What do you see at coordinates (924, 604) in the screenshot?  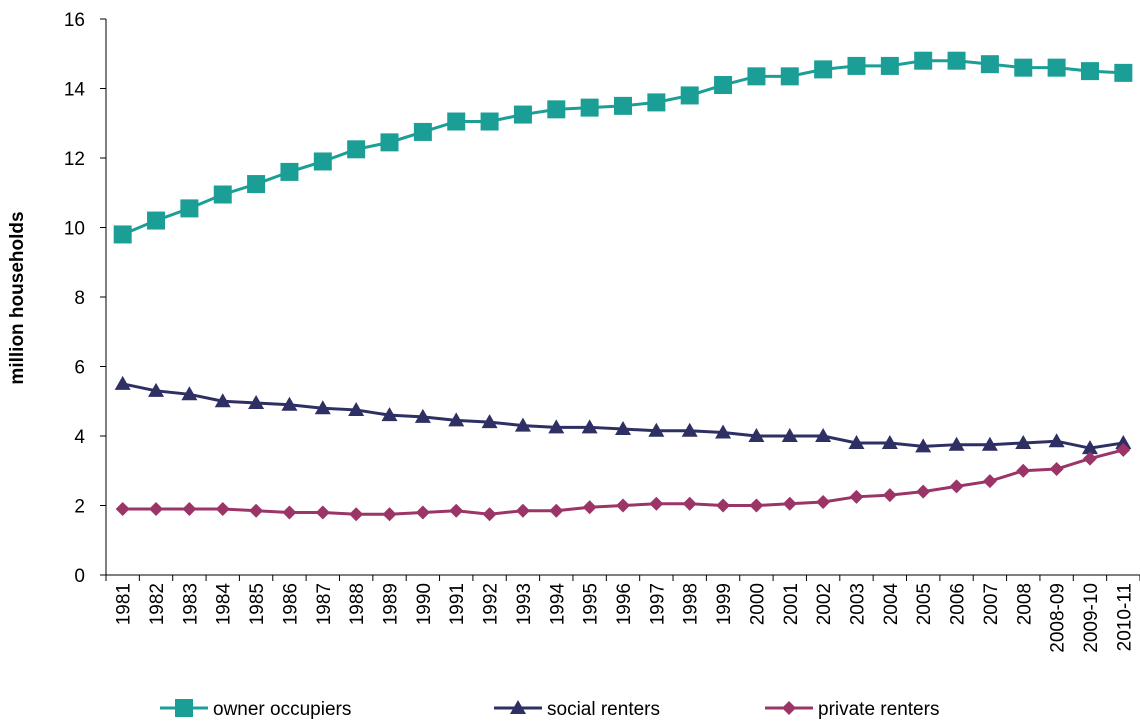 I see `x-tick-label: 2005` at bounding box center [924, 604].